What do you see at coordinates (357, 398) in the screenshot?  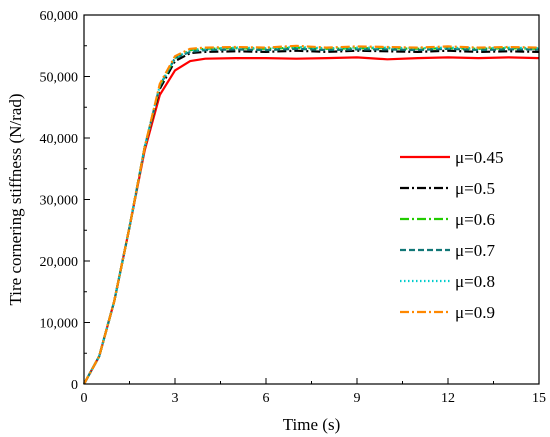 I see `x-tick-label: 9` at bounding box center [357, 398].